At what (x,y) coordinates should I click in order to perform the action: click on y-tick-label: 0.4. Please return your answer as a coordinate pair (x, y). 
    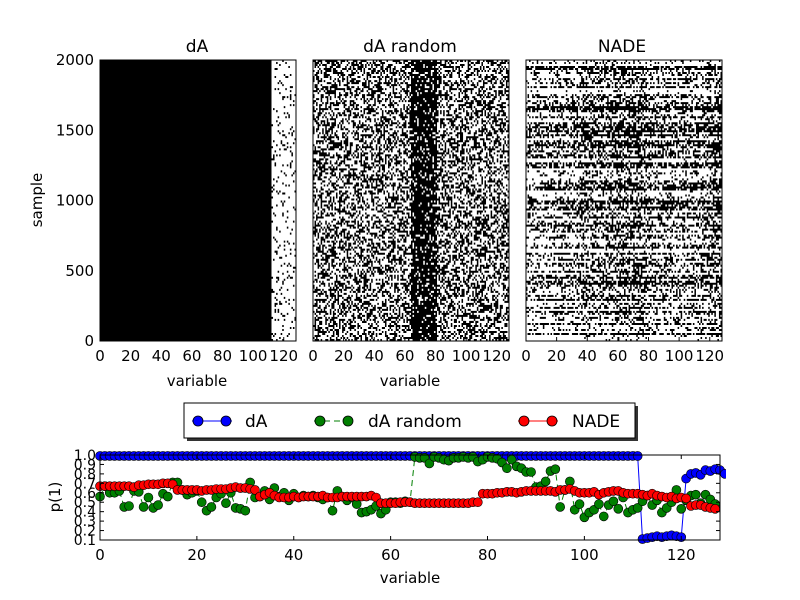
    Looking at the image, I should click on (85, 513).